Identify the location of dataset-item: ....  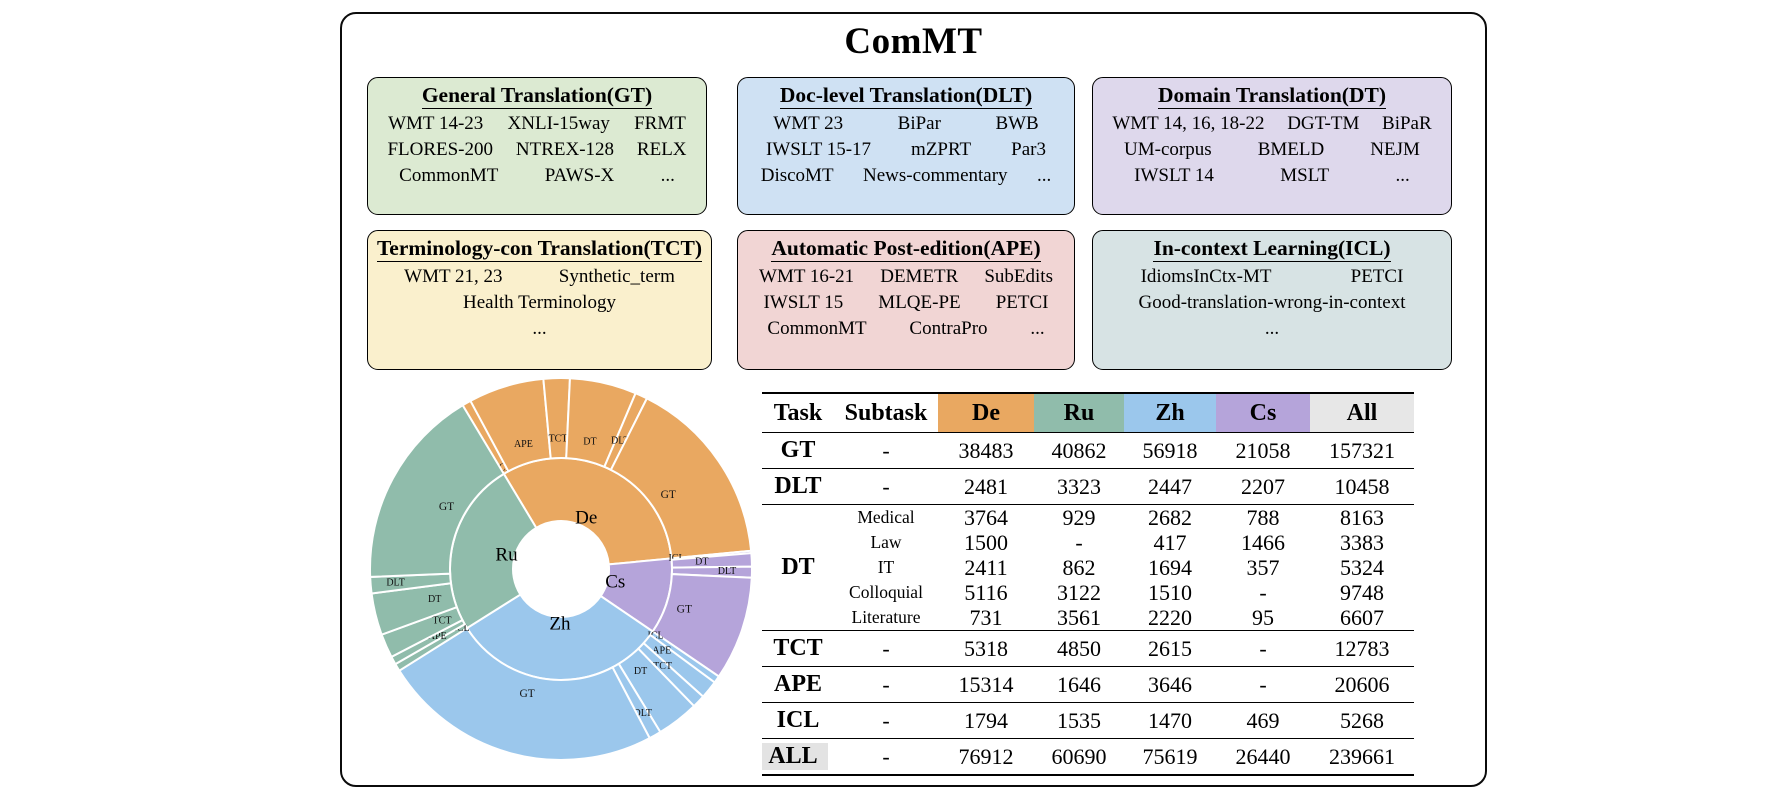
(1402, 175).